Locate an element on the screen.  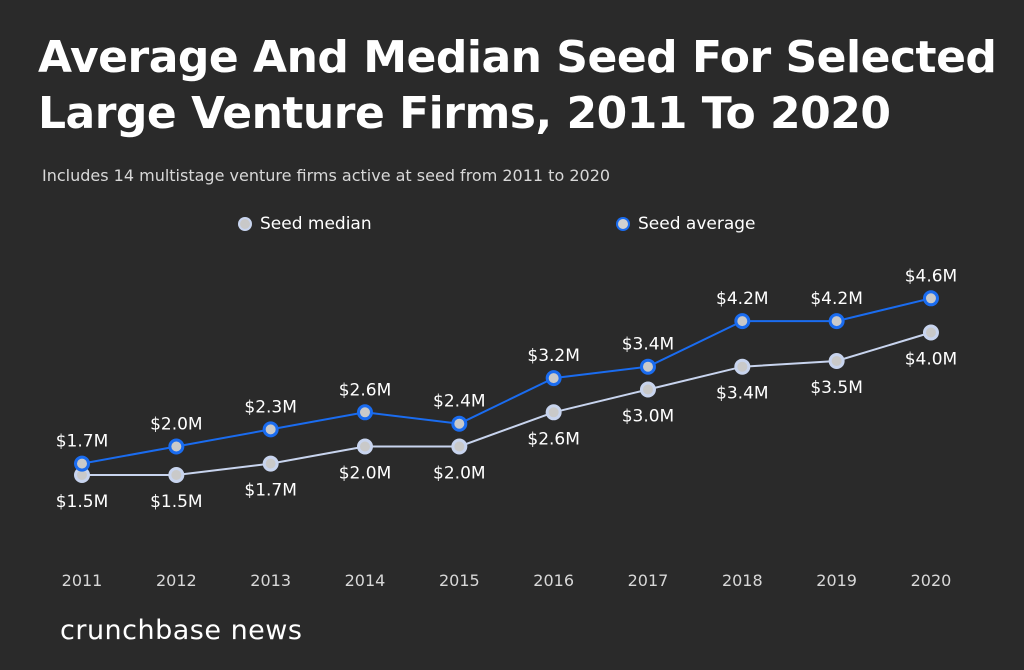
data-label: $3.5M is located at coordinates (836, 388).